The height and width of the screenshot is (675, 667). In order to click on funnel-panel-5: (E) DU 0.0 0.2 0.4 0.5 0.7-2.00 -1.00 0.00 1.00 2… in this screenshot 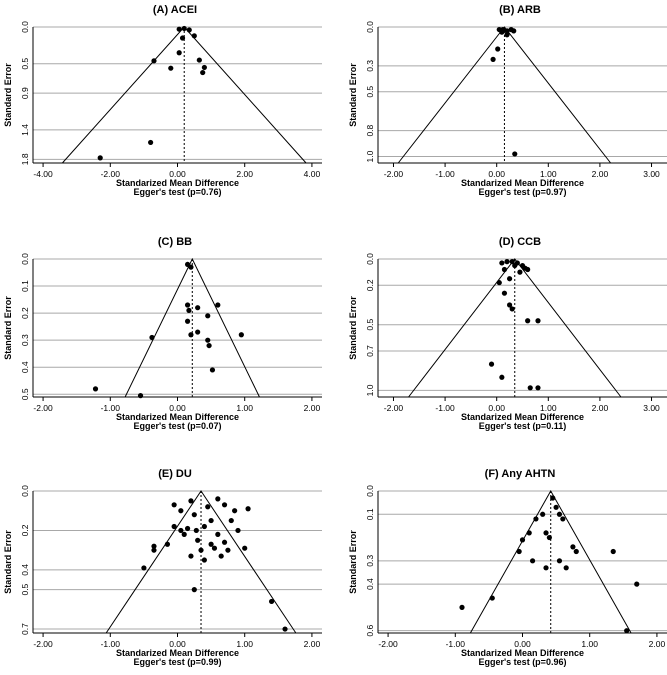, I will do `click(162, 567)`.